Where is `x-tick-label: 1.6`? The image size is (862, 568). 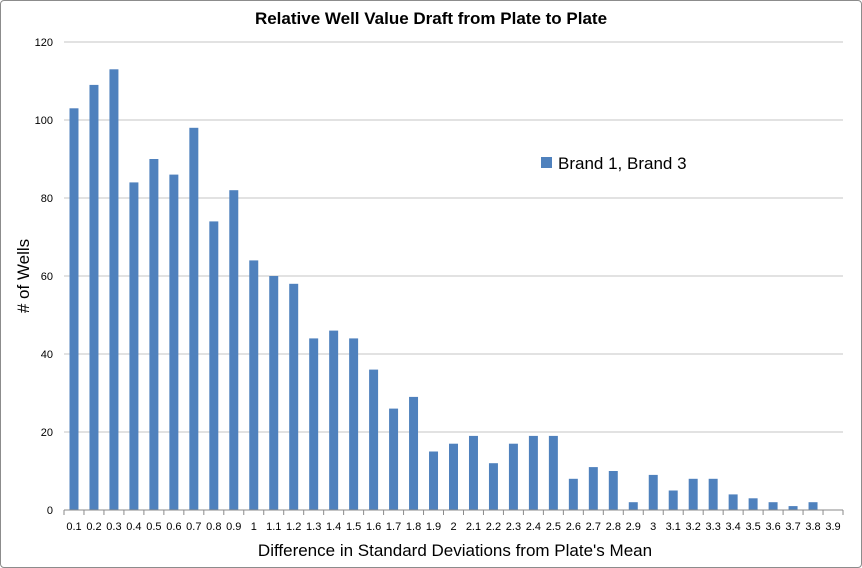
x-tick-label: 1.6 is located at coordinates (373, 527).